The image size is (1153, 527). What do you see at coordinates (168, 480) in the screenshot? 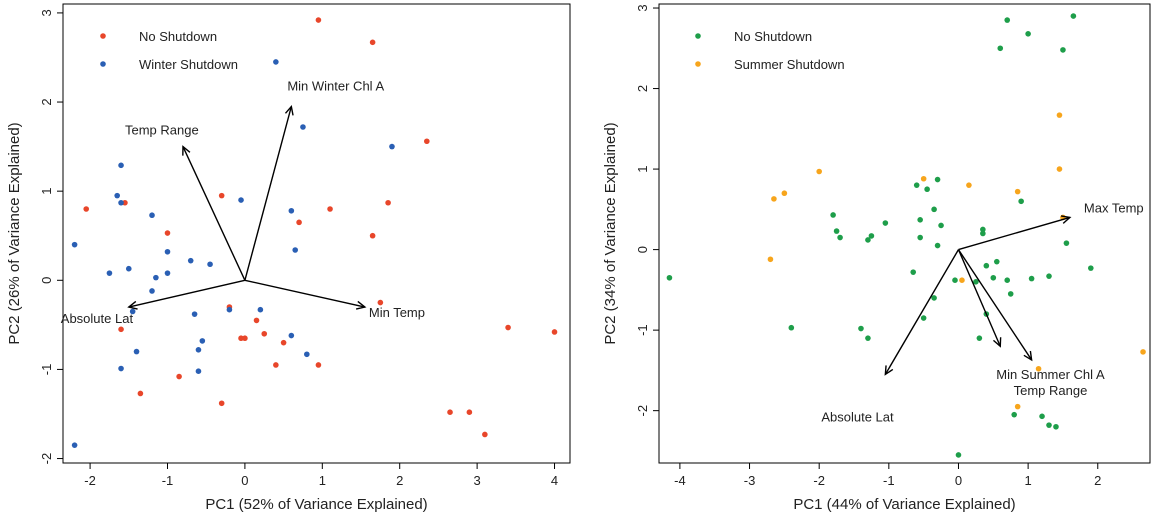
I see `x-tick-label: -1` at bounding box center [168, 480].